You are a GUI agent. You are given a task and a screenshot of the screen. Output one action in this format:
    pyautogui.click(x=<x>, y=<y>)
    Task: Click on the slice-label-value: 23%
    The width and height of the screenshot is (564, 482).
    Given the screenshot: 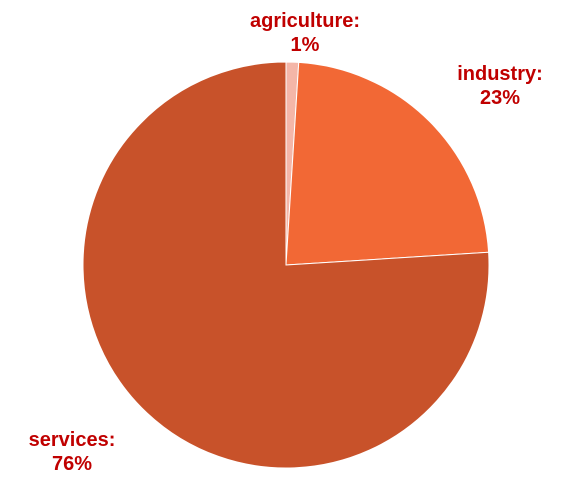 What is the action you would take?
    pyautogui.click(x=500, y=98)
    